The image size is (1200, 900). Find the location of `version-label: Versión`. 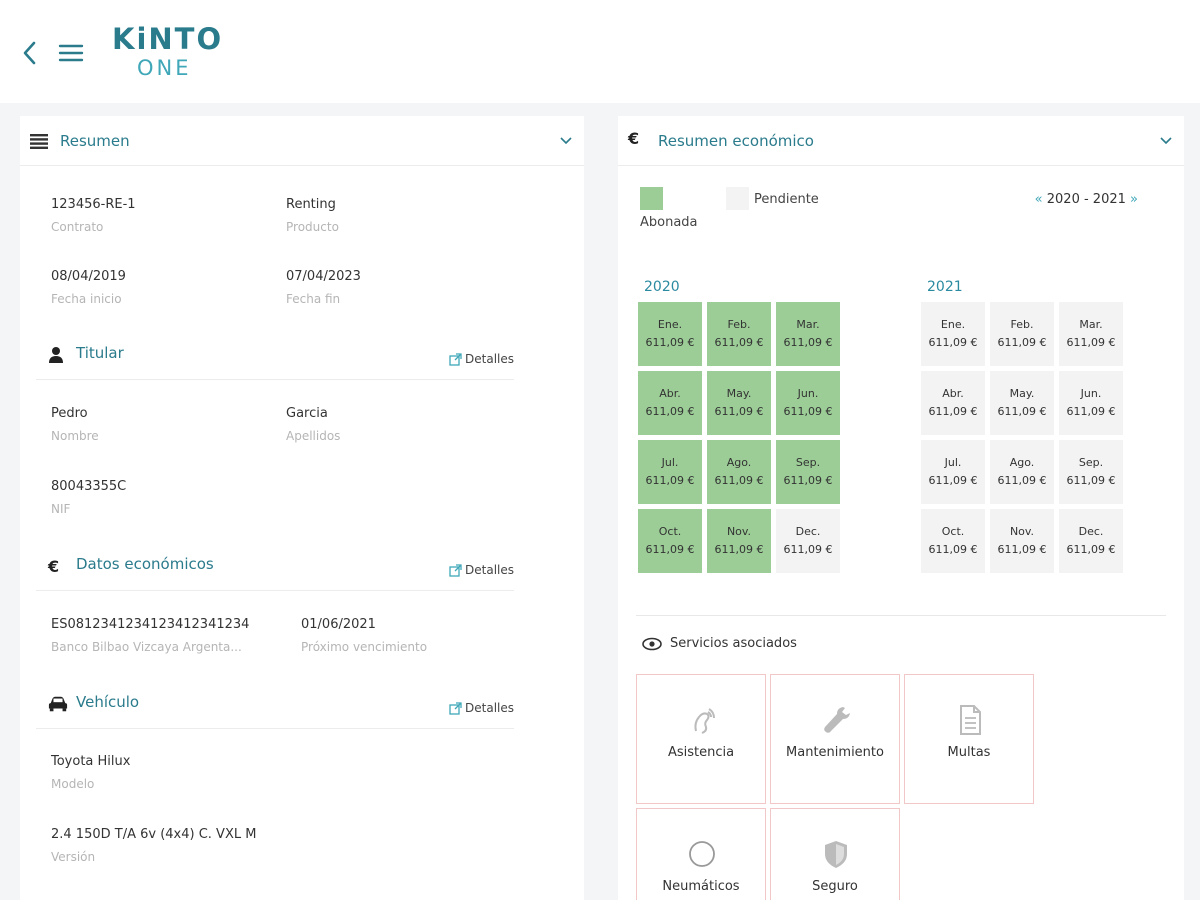

version-label: Versión is located at coordinates (73, 857).